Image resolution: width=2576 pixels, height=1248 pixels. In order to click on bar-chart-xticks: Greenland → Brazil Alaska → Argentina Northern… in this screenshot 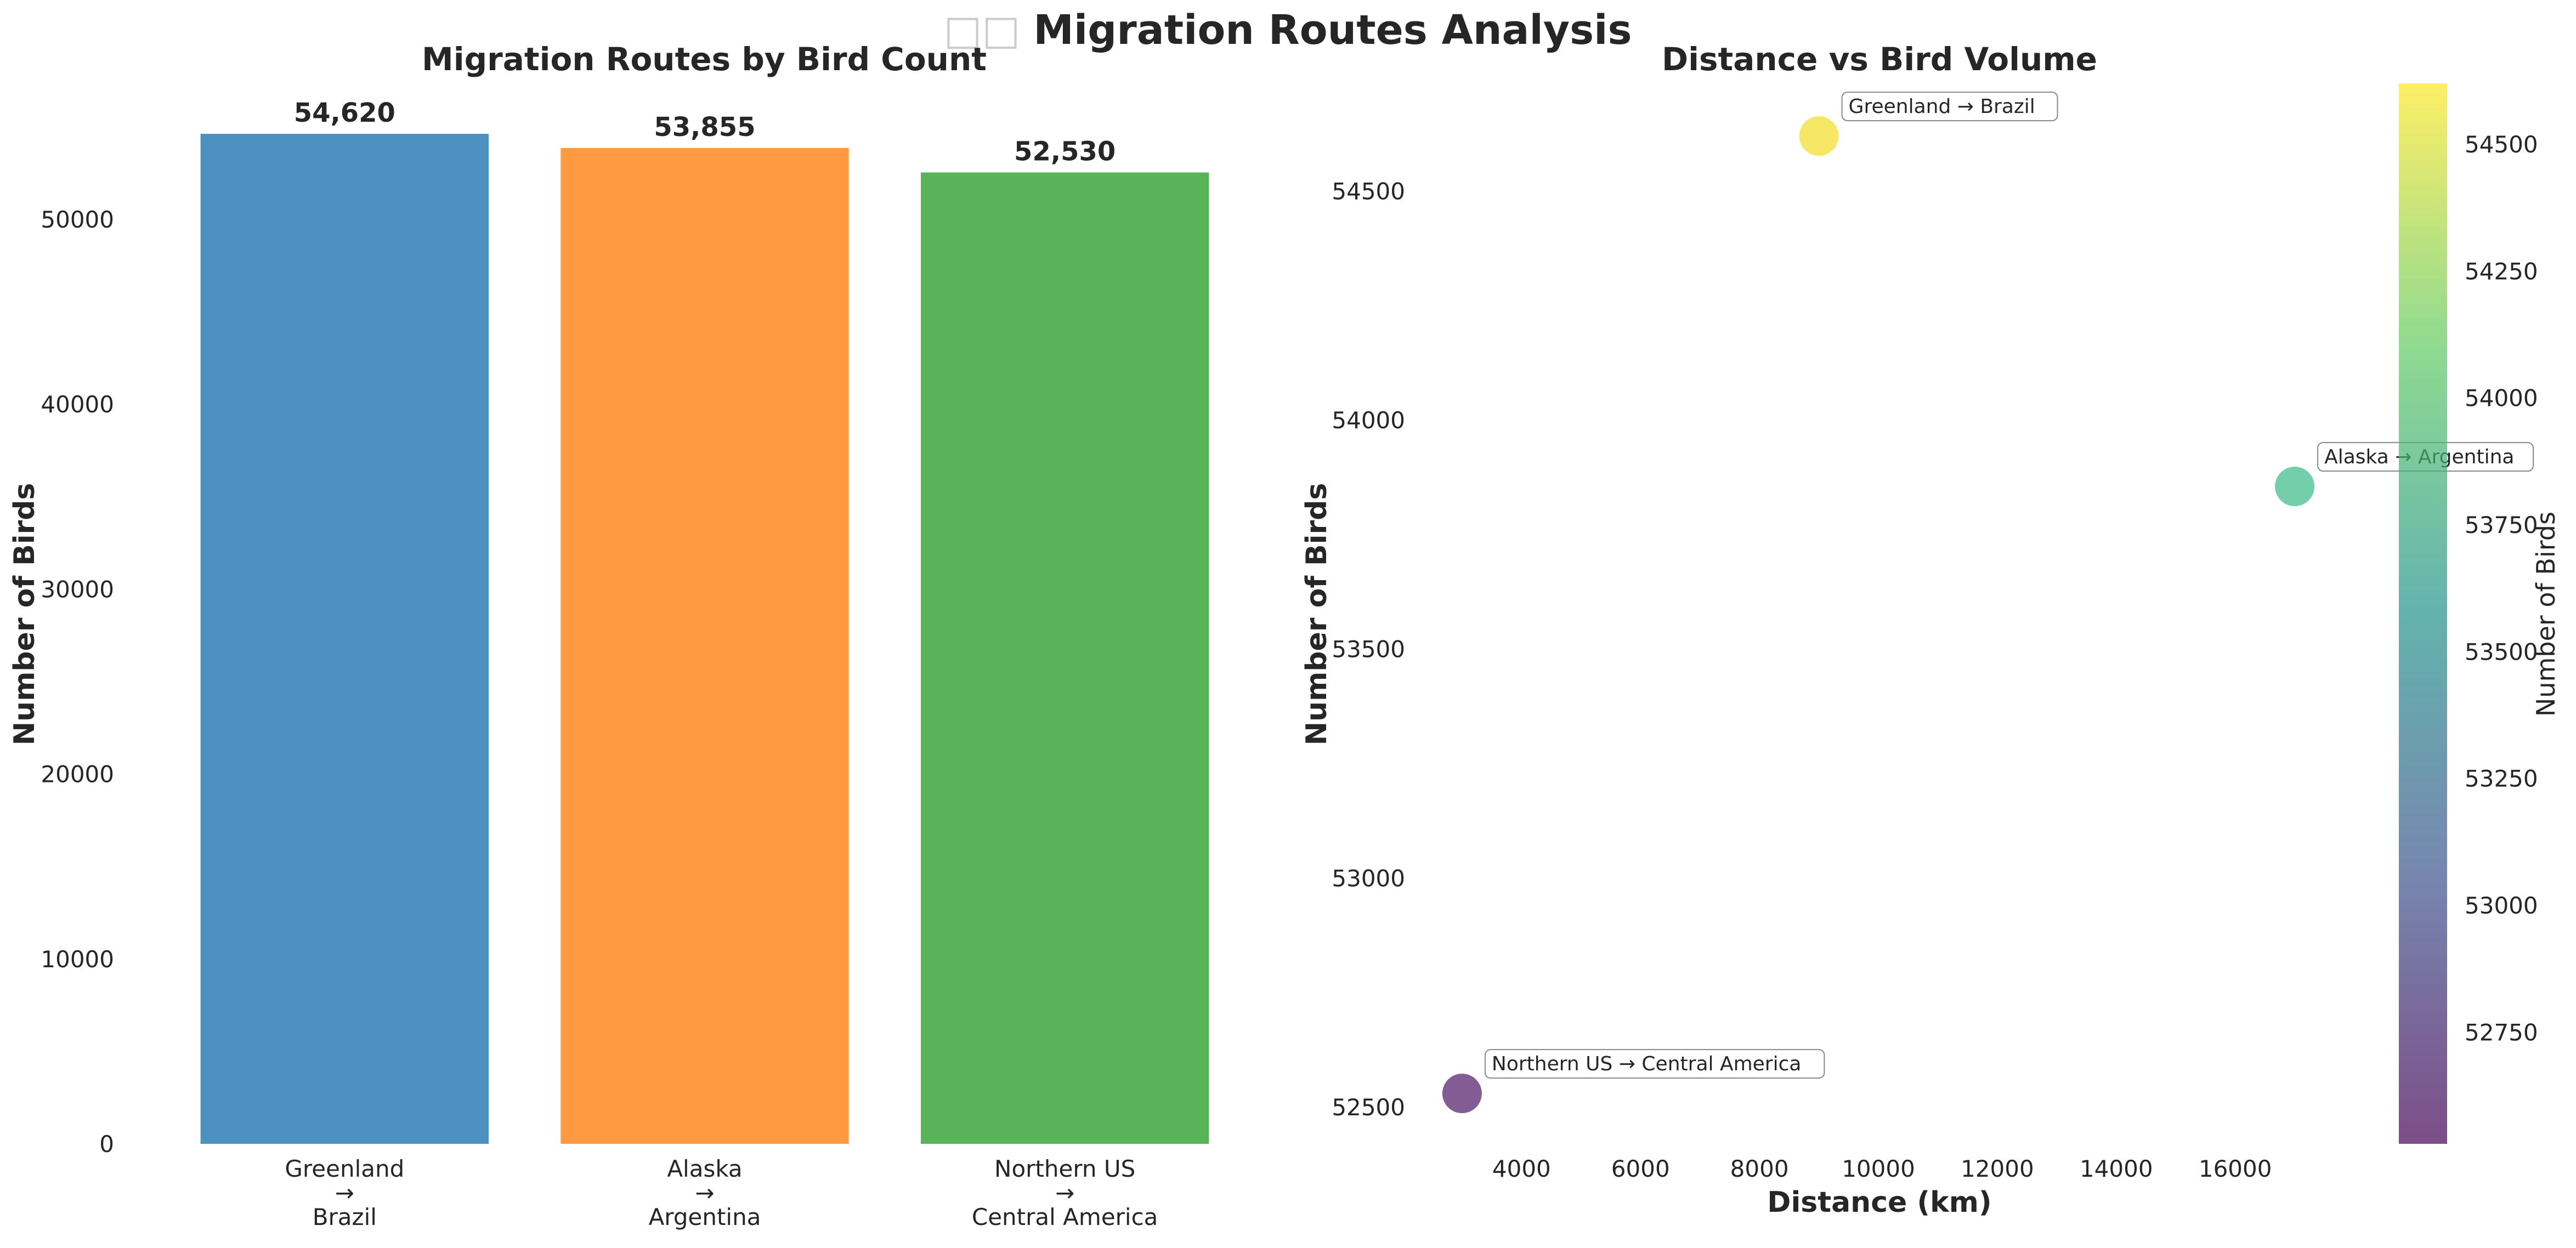, I will do `click(721, 1192)`.